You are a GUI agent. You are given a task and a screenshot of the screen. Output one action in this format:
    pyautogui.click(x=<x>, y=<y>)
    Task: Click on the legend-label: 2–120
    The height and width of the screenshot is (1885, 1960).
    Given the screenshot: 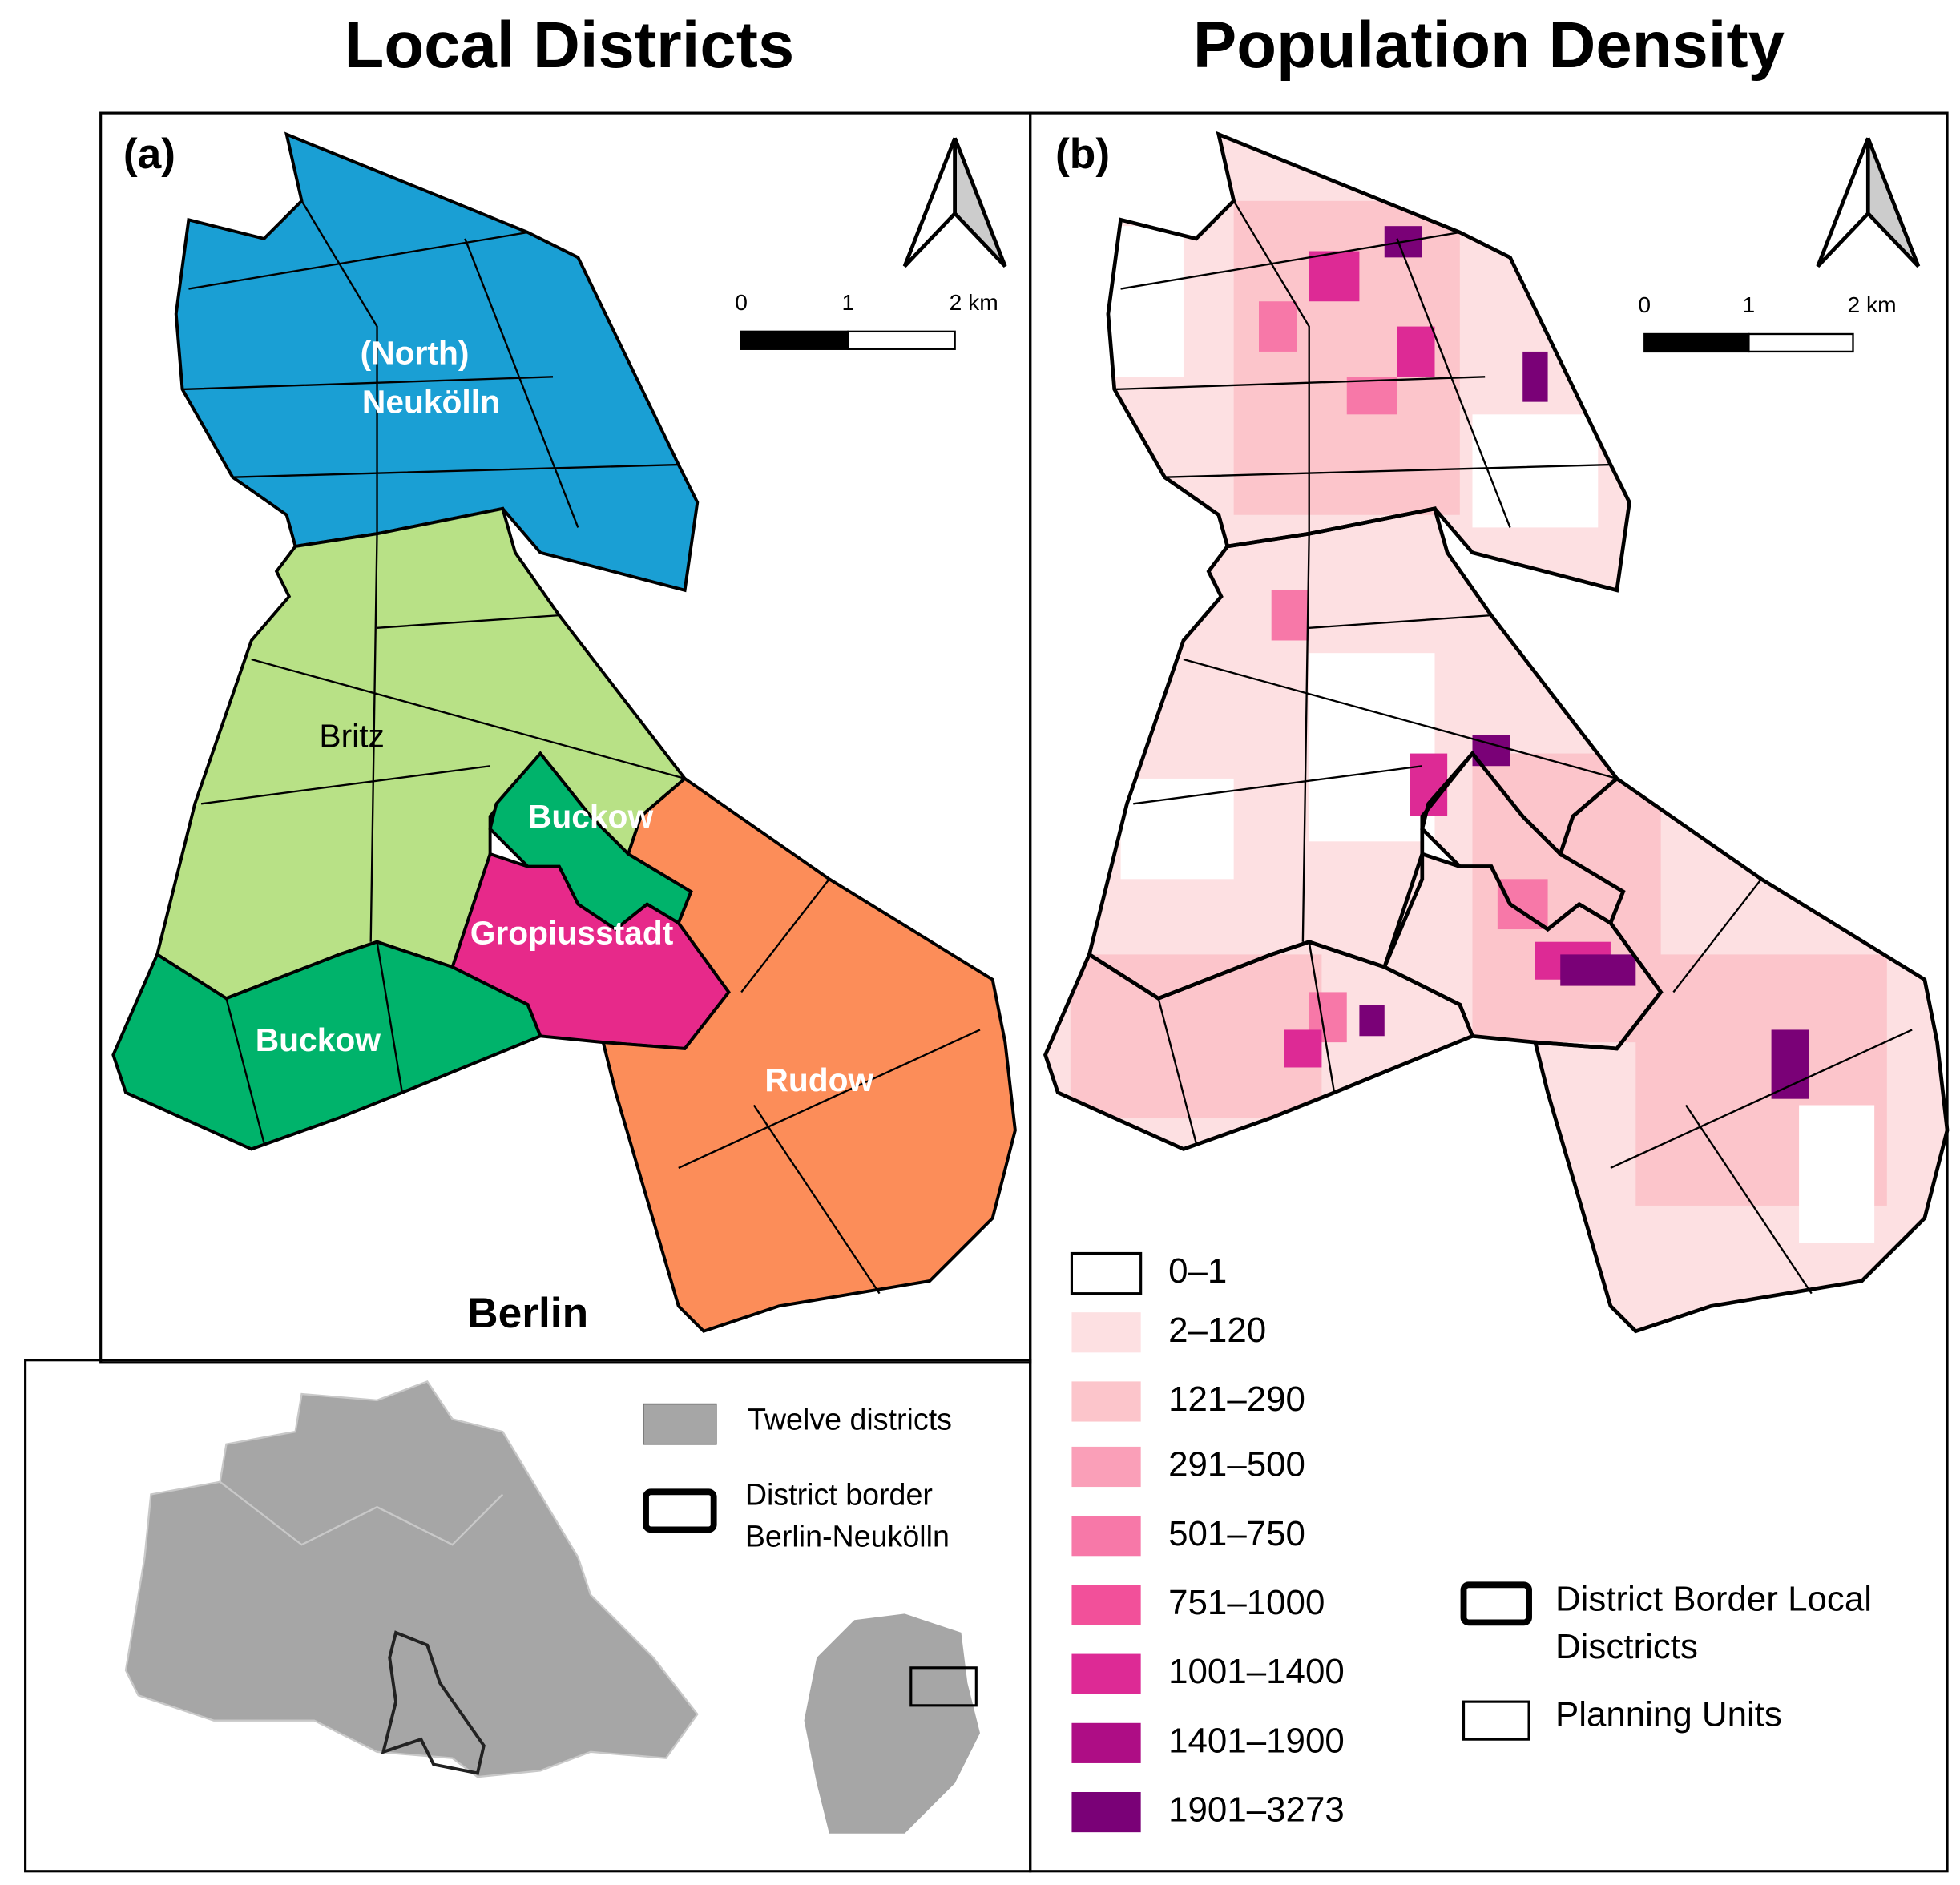 What is the action you would take?
    pyautogui.click(x=1217, y=1330)
    